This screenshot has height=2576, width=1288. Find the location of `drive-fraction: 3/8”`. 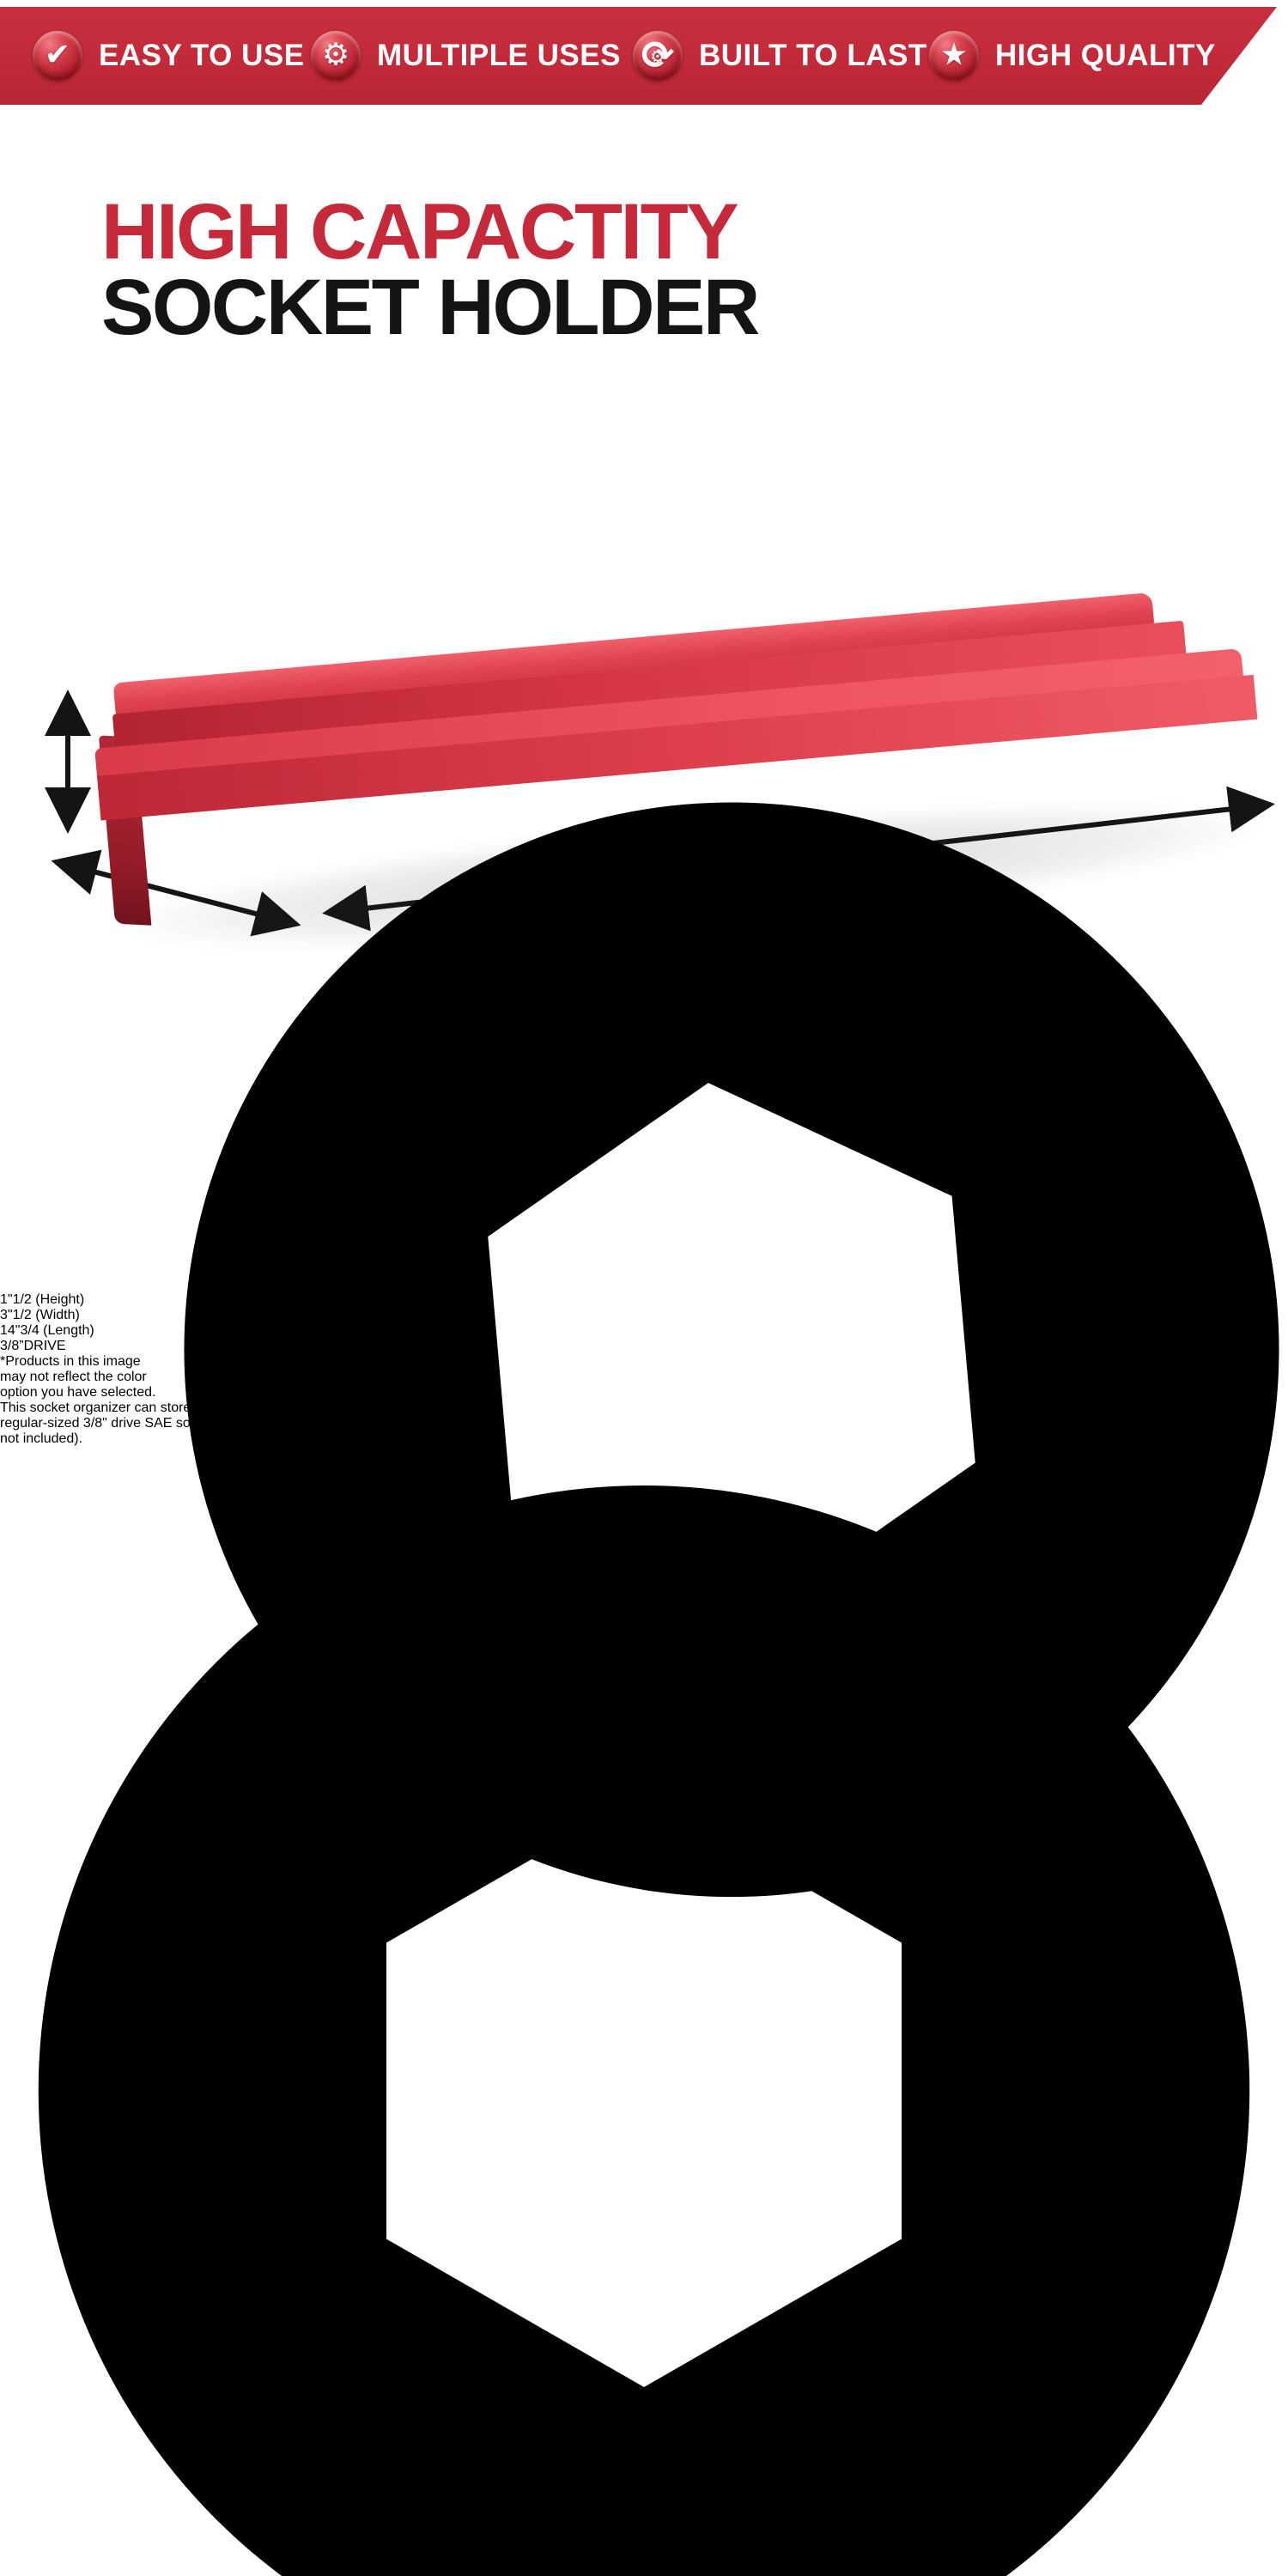

drive-fraction: 3/8” is located at coordinates (12, 1346).